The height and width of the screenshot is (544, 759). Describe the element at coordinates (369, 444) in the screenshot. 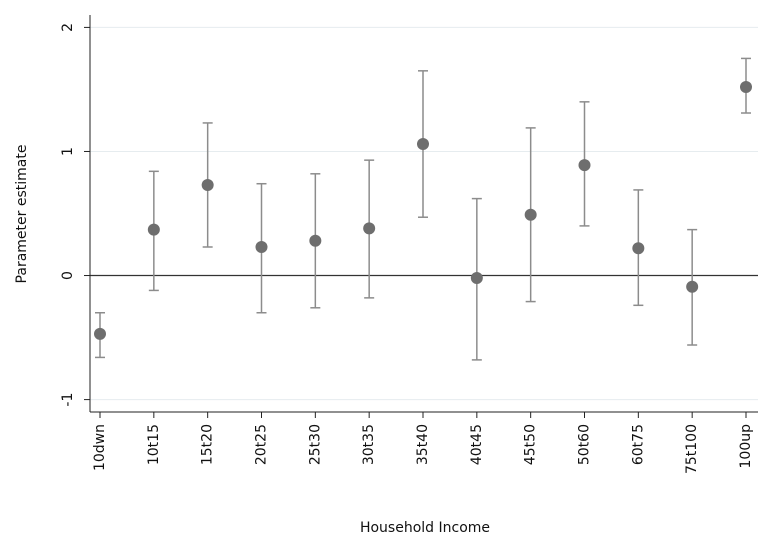

I see `x-tick-label: 30t35` at that location.